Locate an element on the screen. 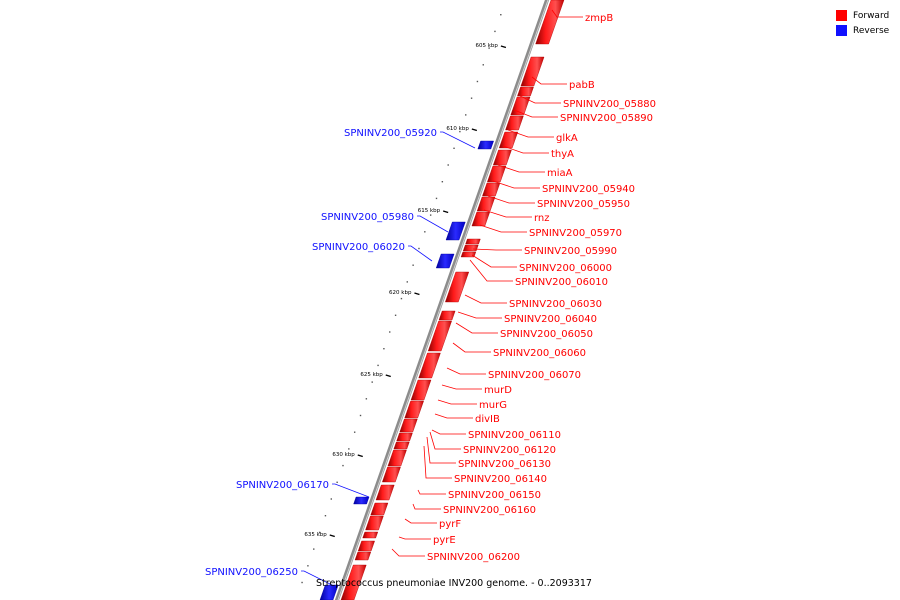  forward-gene-label: SPNINV200_06130 is located at coordinates (504, 464).